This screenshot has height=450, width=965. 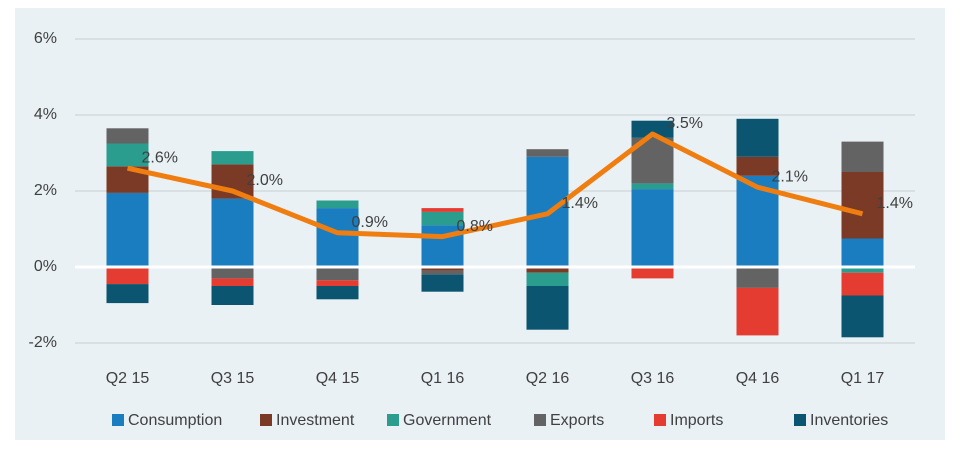 What do you see at coordinates (265, 180) in the screenshot?
I see `data-label: 2.0%` at bounding box center [265, 180].